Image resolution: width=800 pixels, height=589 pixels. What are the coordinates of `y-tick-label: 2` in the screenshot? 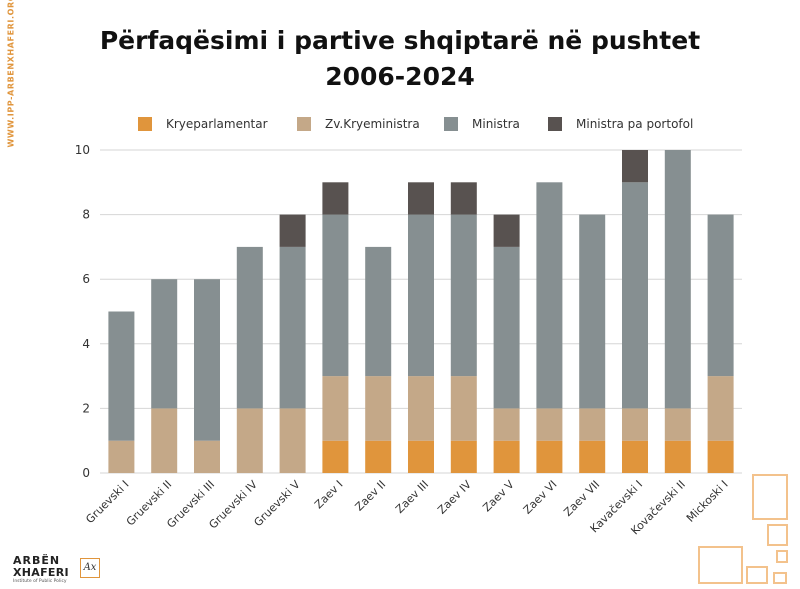 It's located at (86, 408).